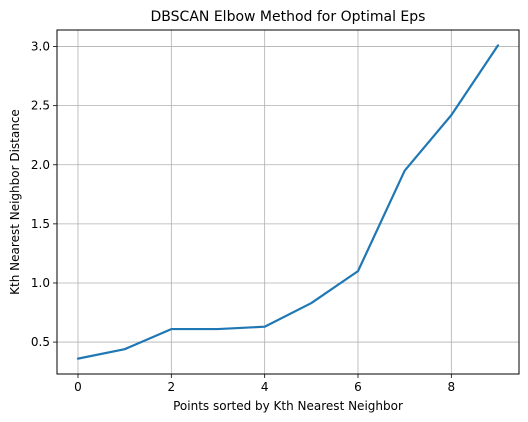 This screenshot has height=422, width=528. Describe the element at coordinates (40, 165) in the screenshot. I see `y-tick-label: 2.0` at that location.